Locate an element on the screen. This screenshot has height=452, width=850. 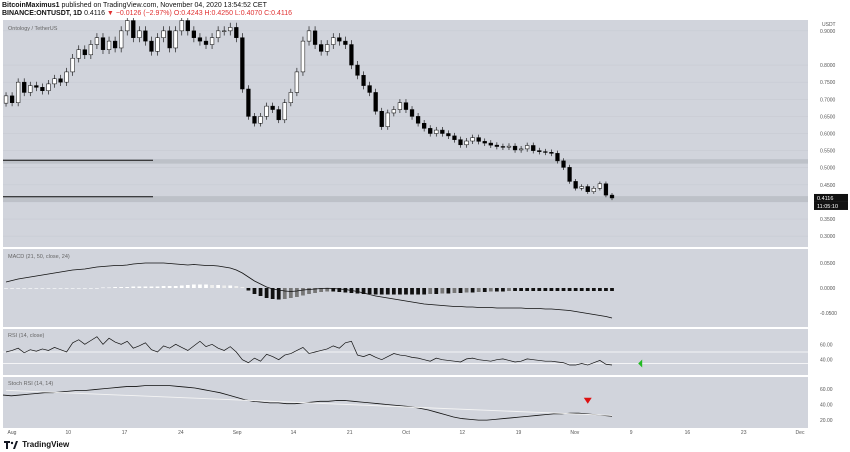
stoch-y-tick: 40.00 is located at coordinates (826, 405).